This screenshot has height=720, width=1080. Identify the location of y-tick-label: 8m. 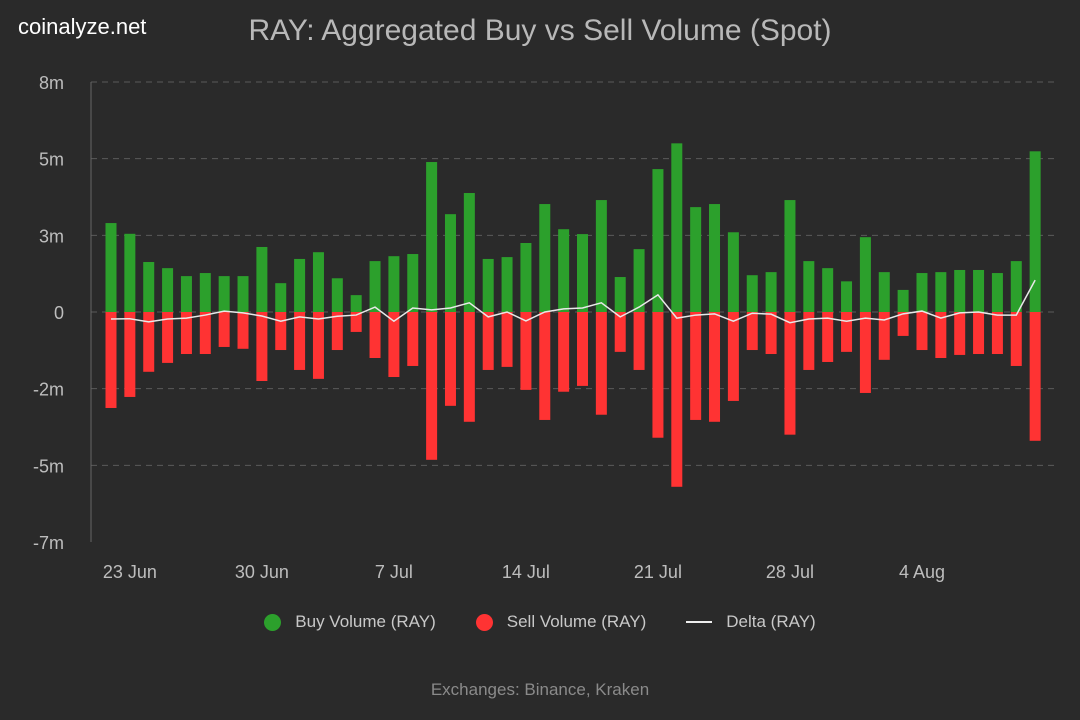
(51, 83).